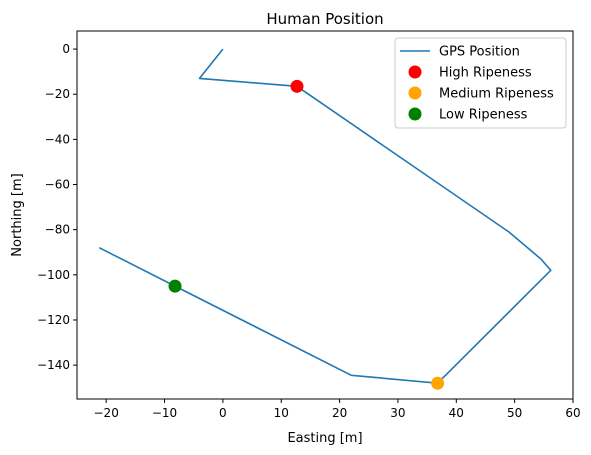 This screenshot has width=591, height=455. I want to click on x-tick-label: 10, so click(281, 413).